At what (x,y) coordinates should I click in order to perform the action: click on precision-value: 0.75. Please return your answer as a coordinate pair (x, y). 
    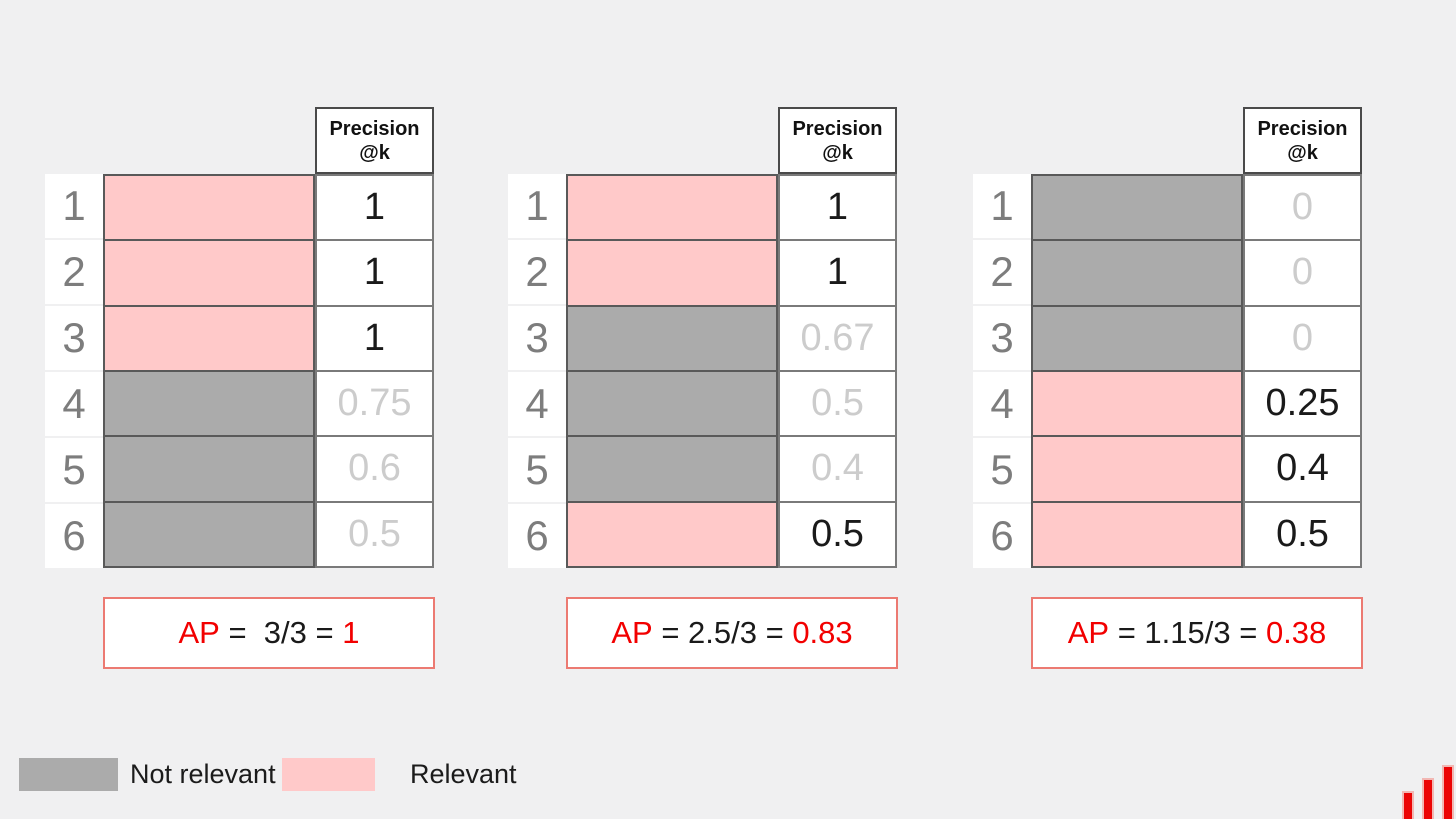
    Looking at the image, I should click on (374, 405).